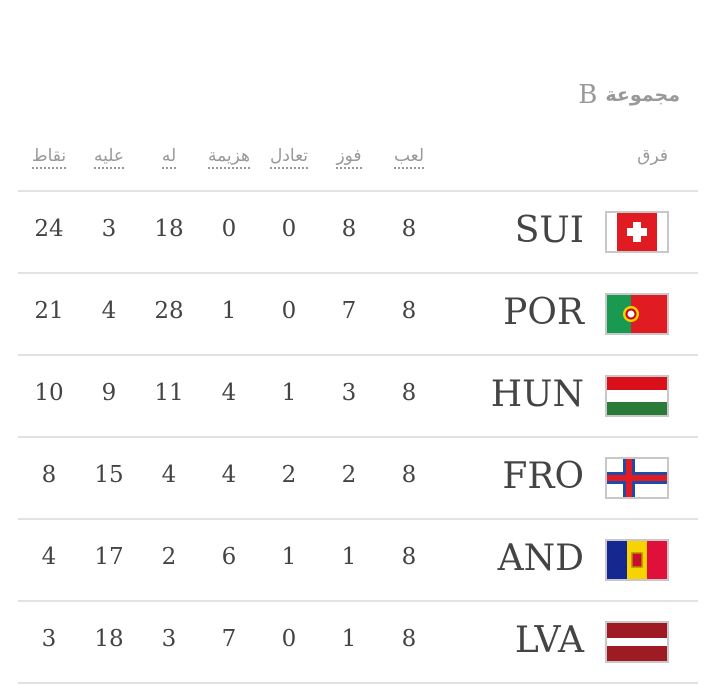 This screenshot has width=718, height=686. I want to click on cell-lost: 7, so click(229, 639).